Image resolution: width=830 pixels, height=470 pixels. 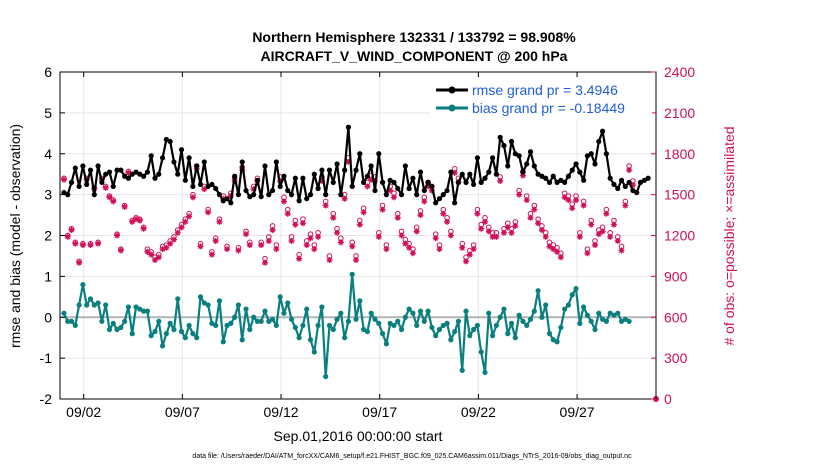 What do you see at coordinates (679, 236) in the screenshot?
I see `y-right-tick-label: 1200` at bounding box center [679, 236].